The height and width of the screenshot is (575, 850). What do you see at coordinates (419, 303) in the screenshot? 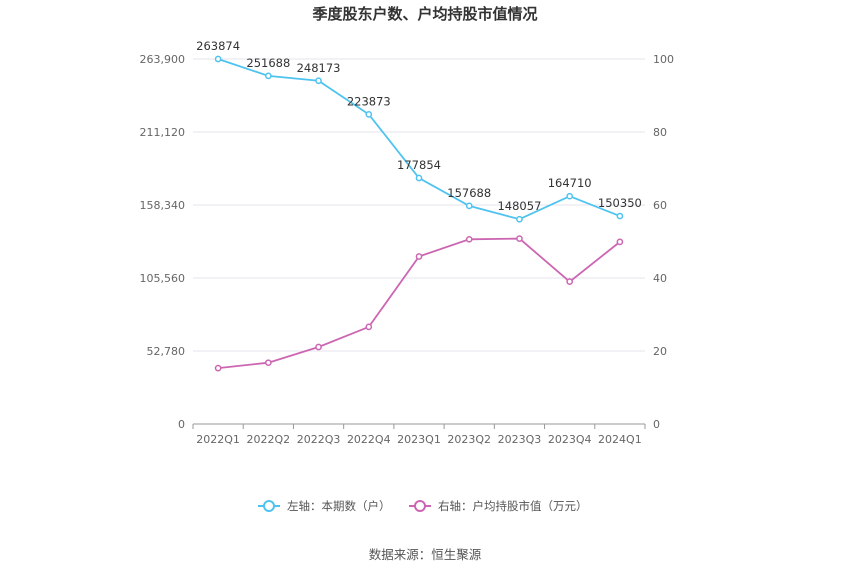
I see `series-right` at bounding box center [419, 303].